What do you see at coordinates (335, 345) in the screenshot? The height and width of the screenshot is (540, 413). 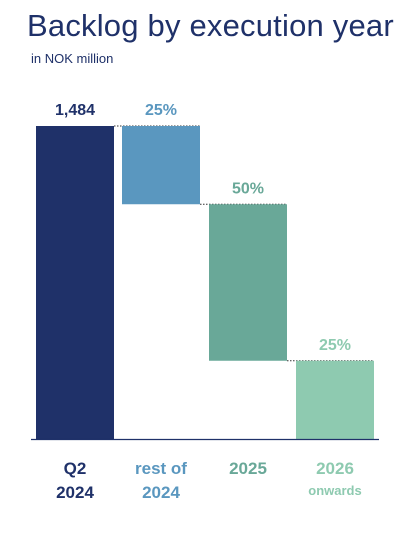 I see `data-label-4: 25%` at bounding box center [335, 345].